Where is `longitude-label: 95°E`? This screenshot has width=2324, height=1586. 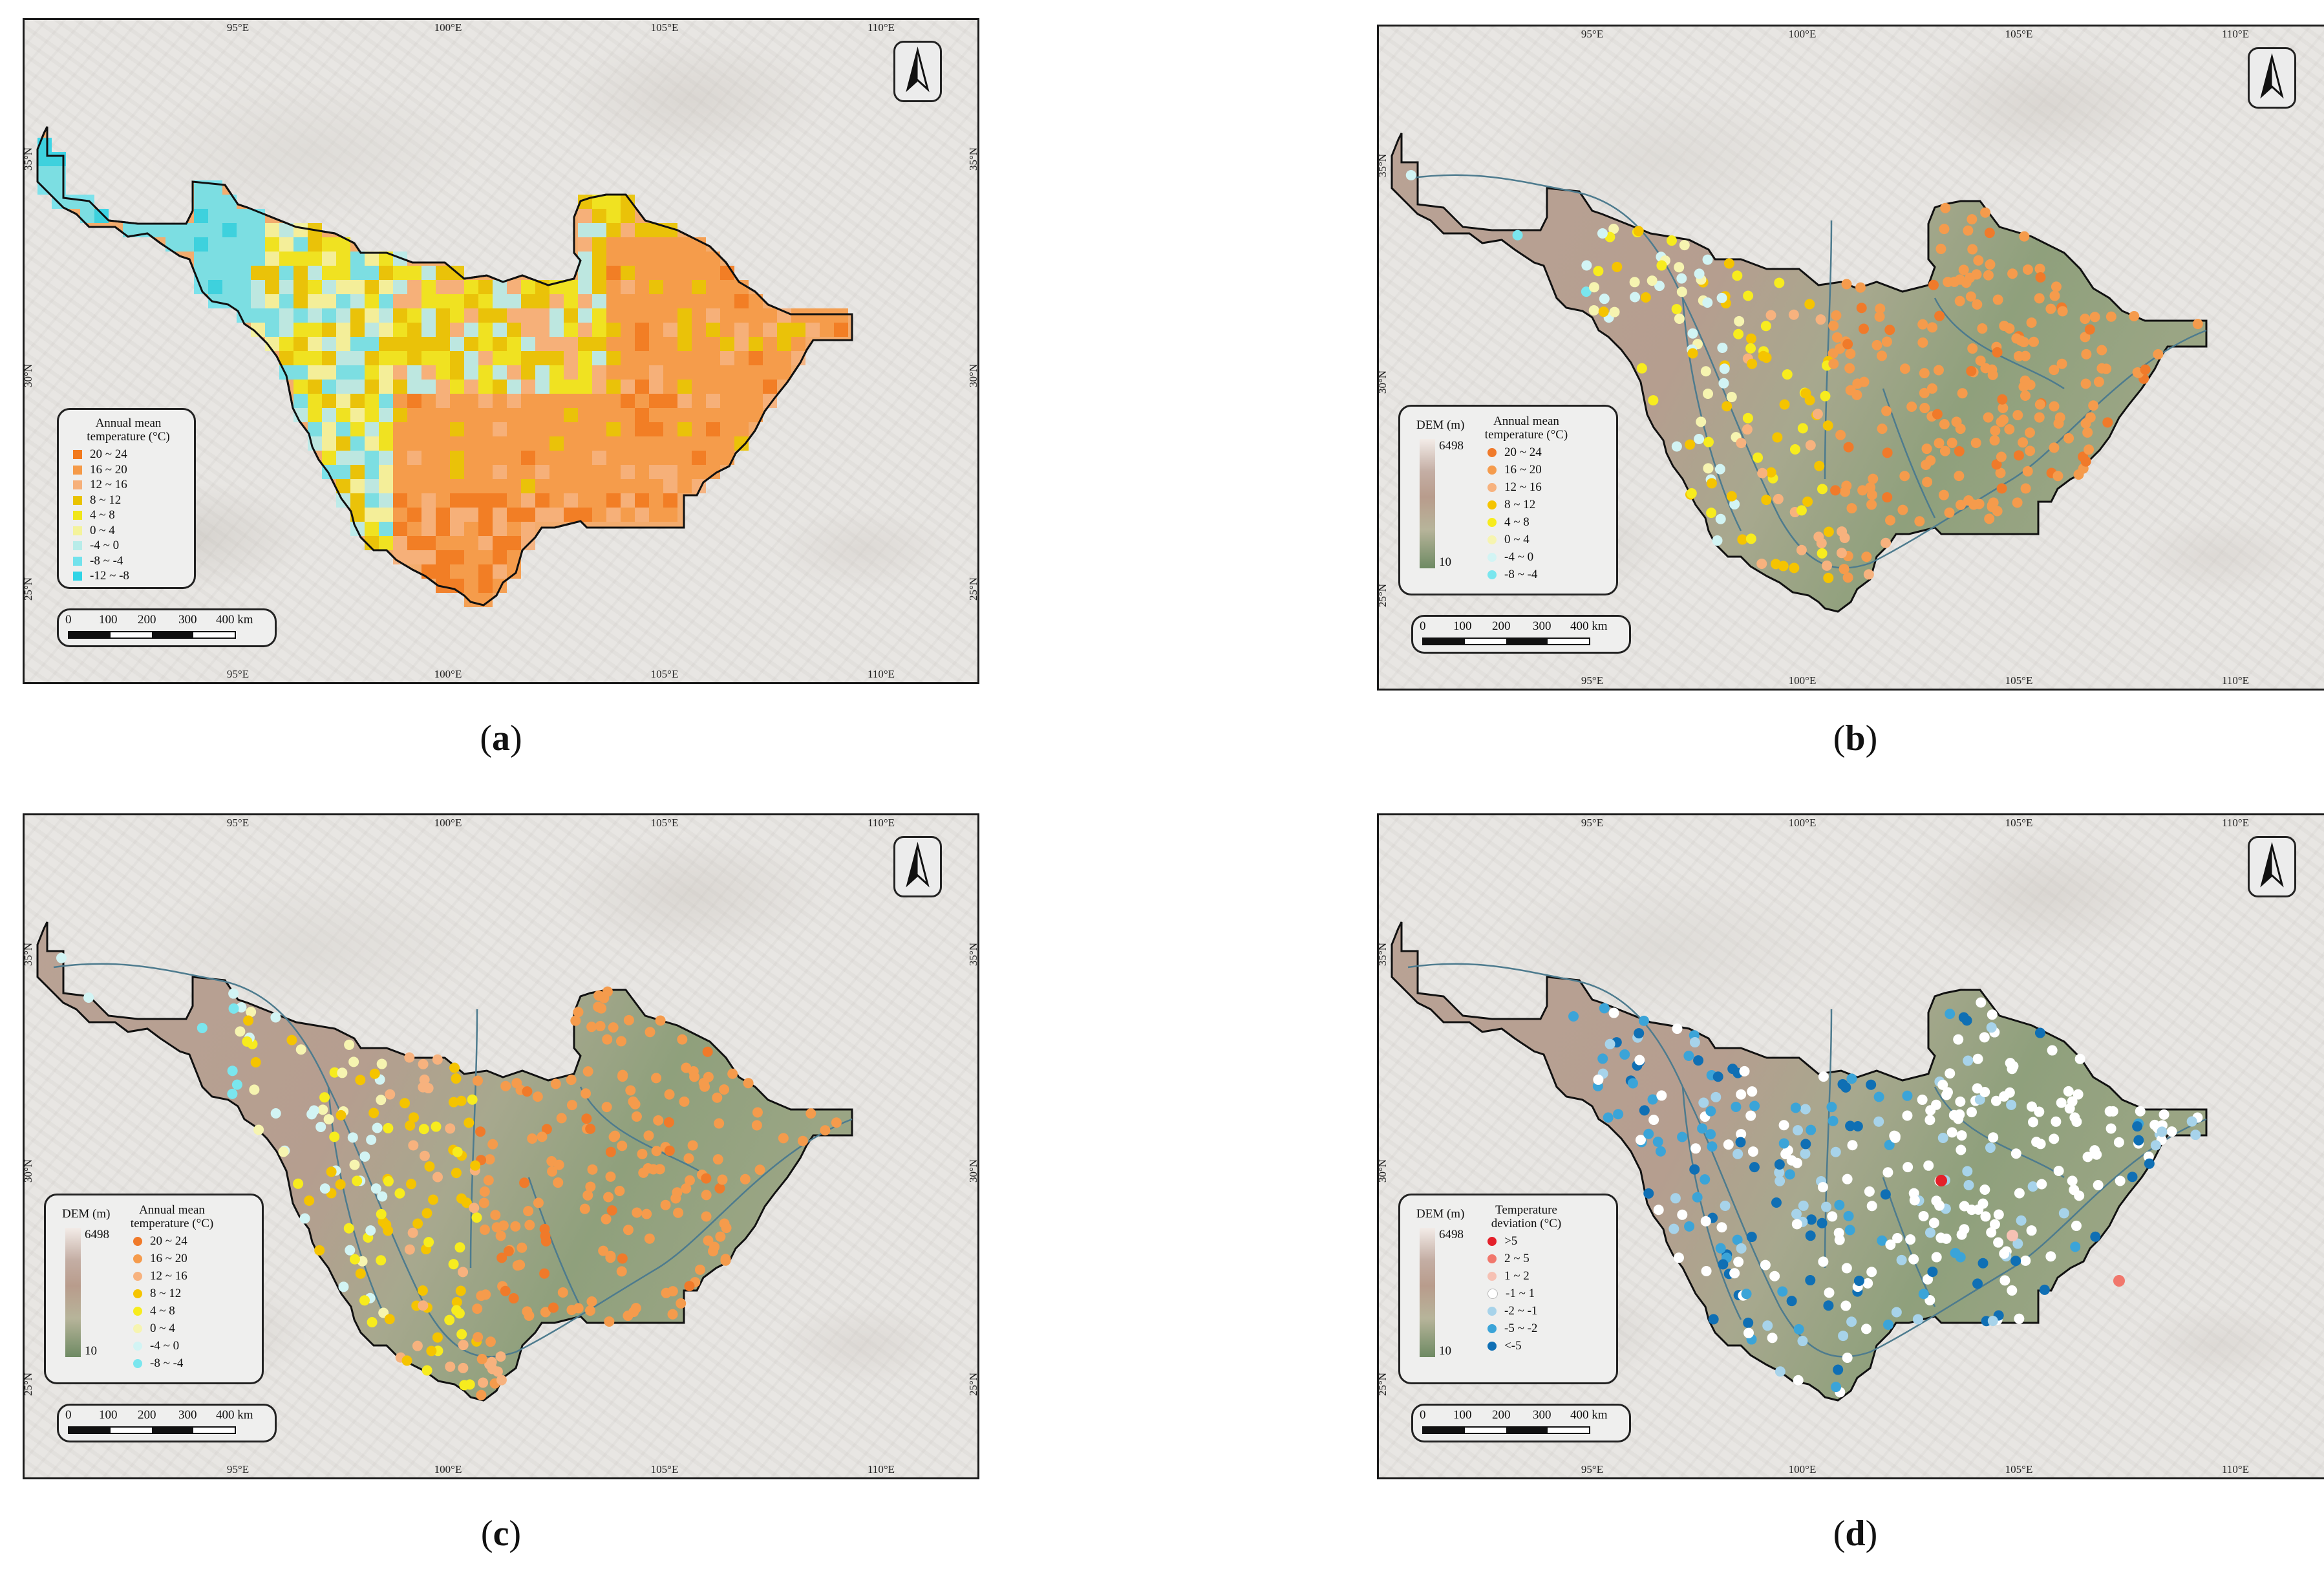 longitude-label: 95°E is located at coordinates (238, 27).